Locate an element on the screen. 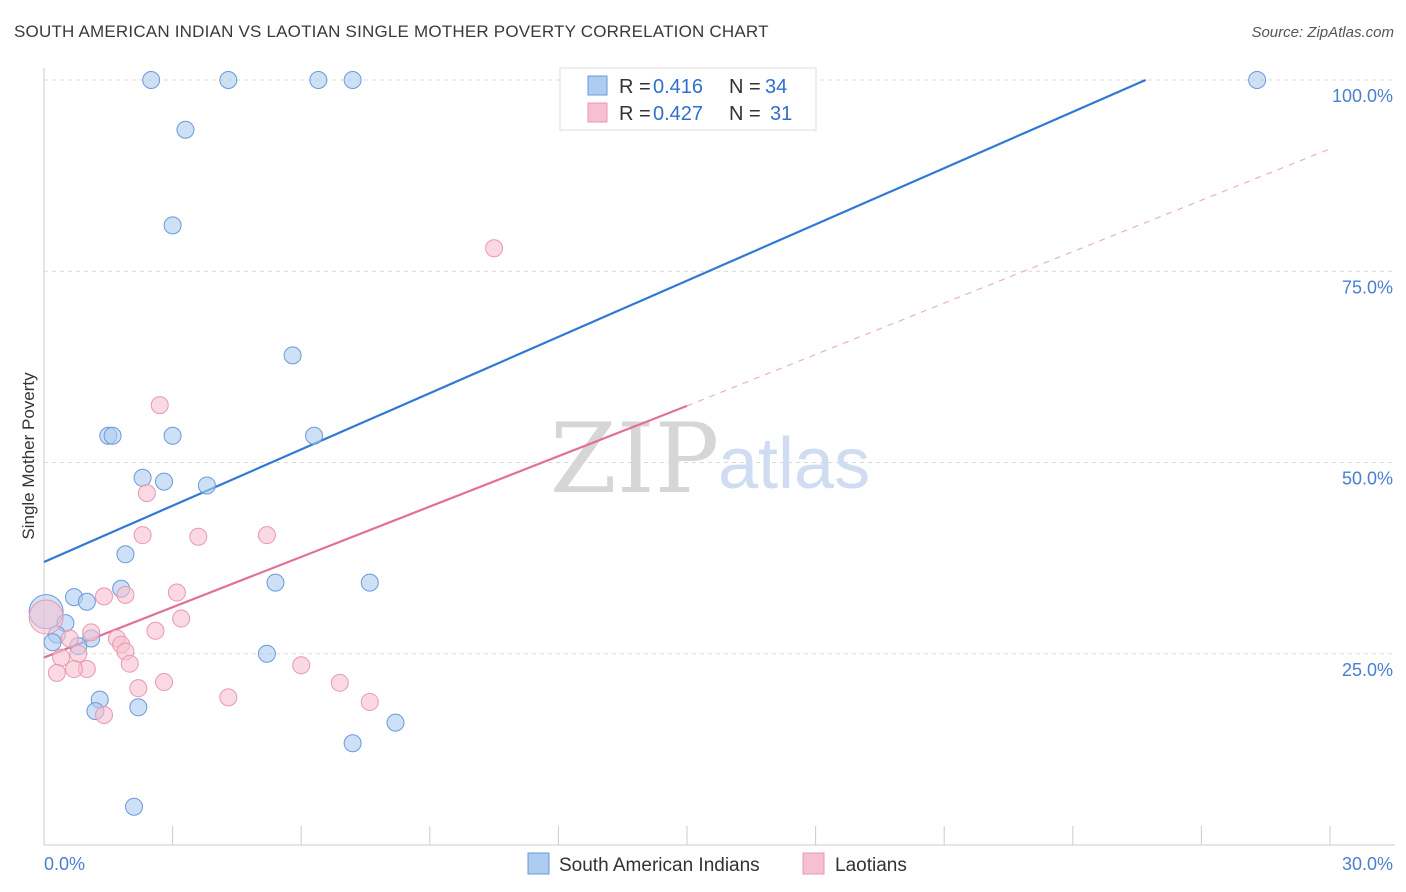 The image size is (1406, 892). watermark-zip: ZIP is located at coordinates (634, 459).